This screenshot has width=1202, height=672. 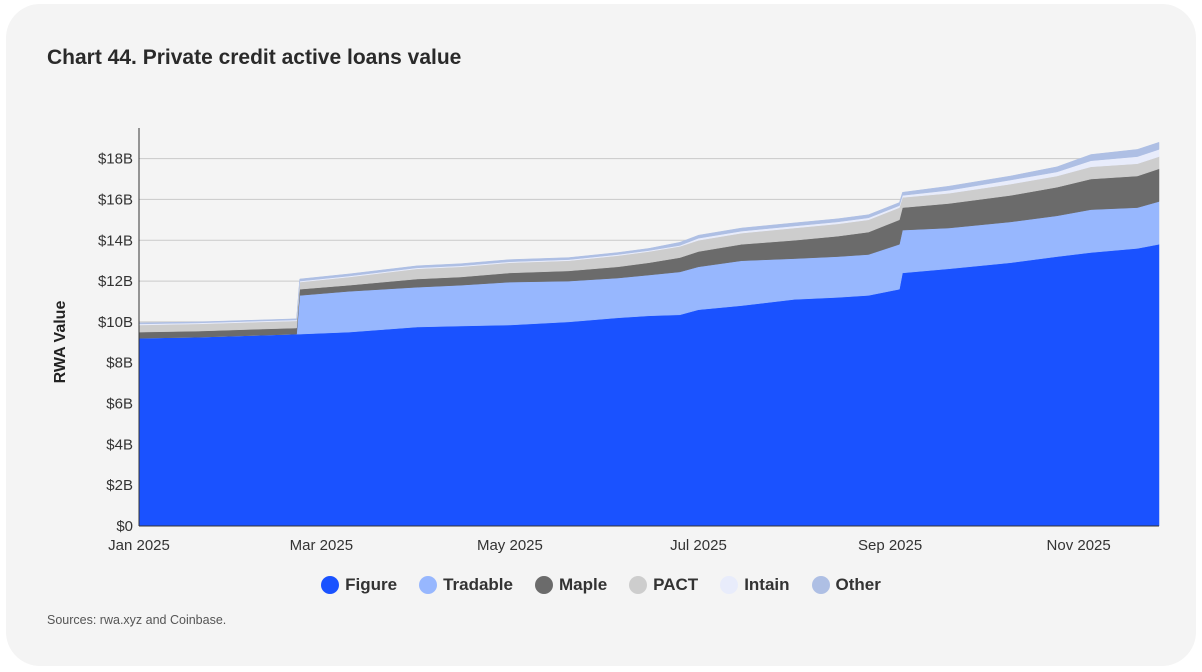 What do you see at coordinates (119, 485) in the screenshot?
I see `y-tick-label-1: $2B` at bounding box center [119, 485].